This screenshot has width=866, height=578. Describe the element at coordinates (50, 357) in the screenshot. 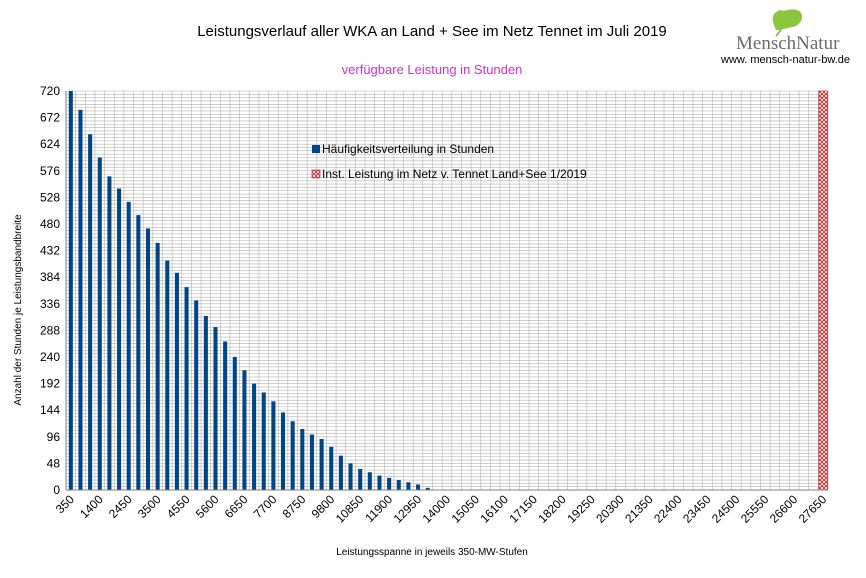

I see `y-tick-label: 240` at that location.